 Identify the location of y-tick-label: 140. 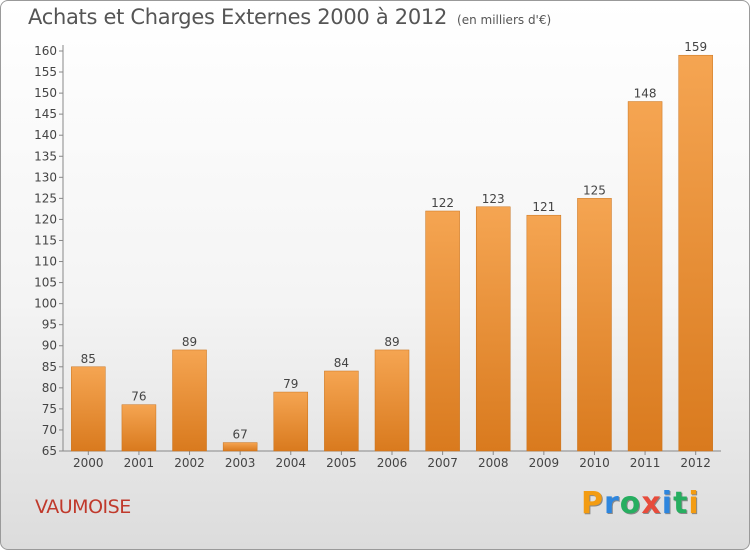
(45, 135).